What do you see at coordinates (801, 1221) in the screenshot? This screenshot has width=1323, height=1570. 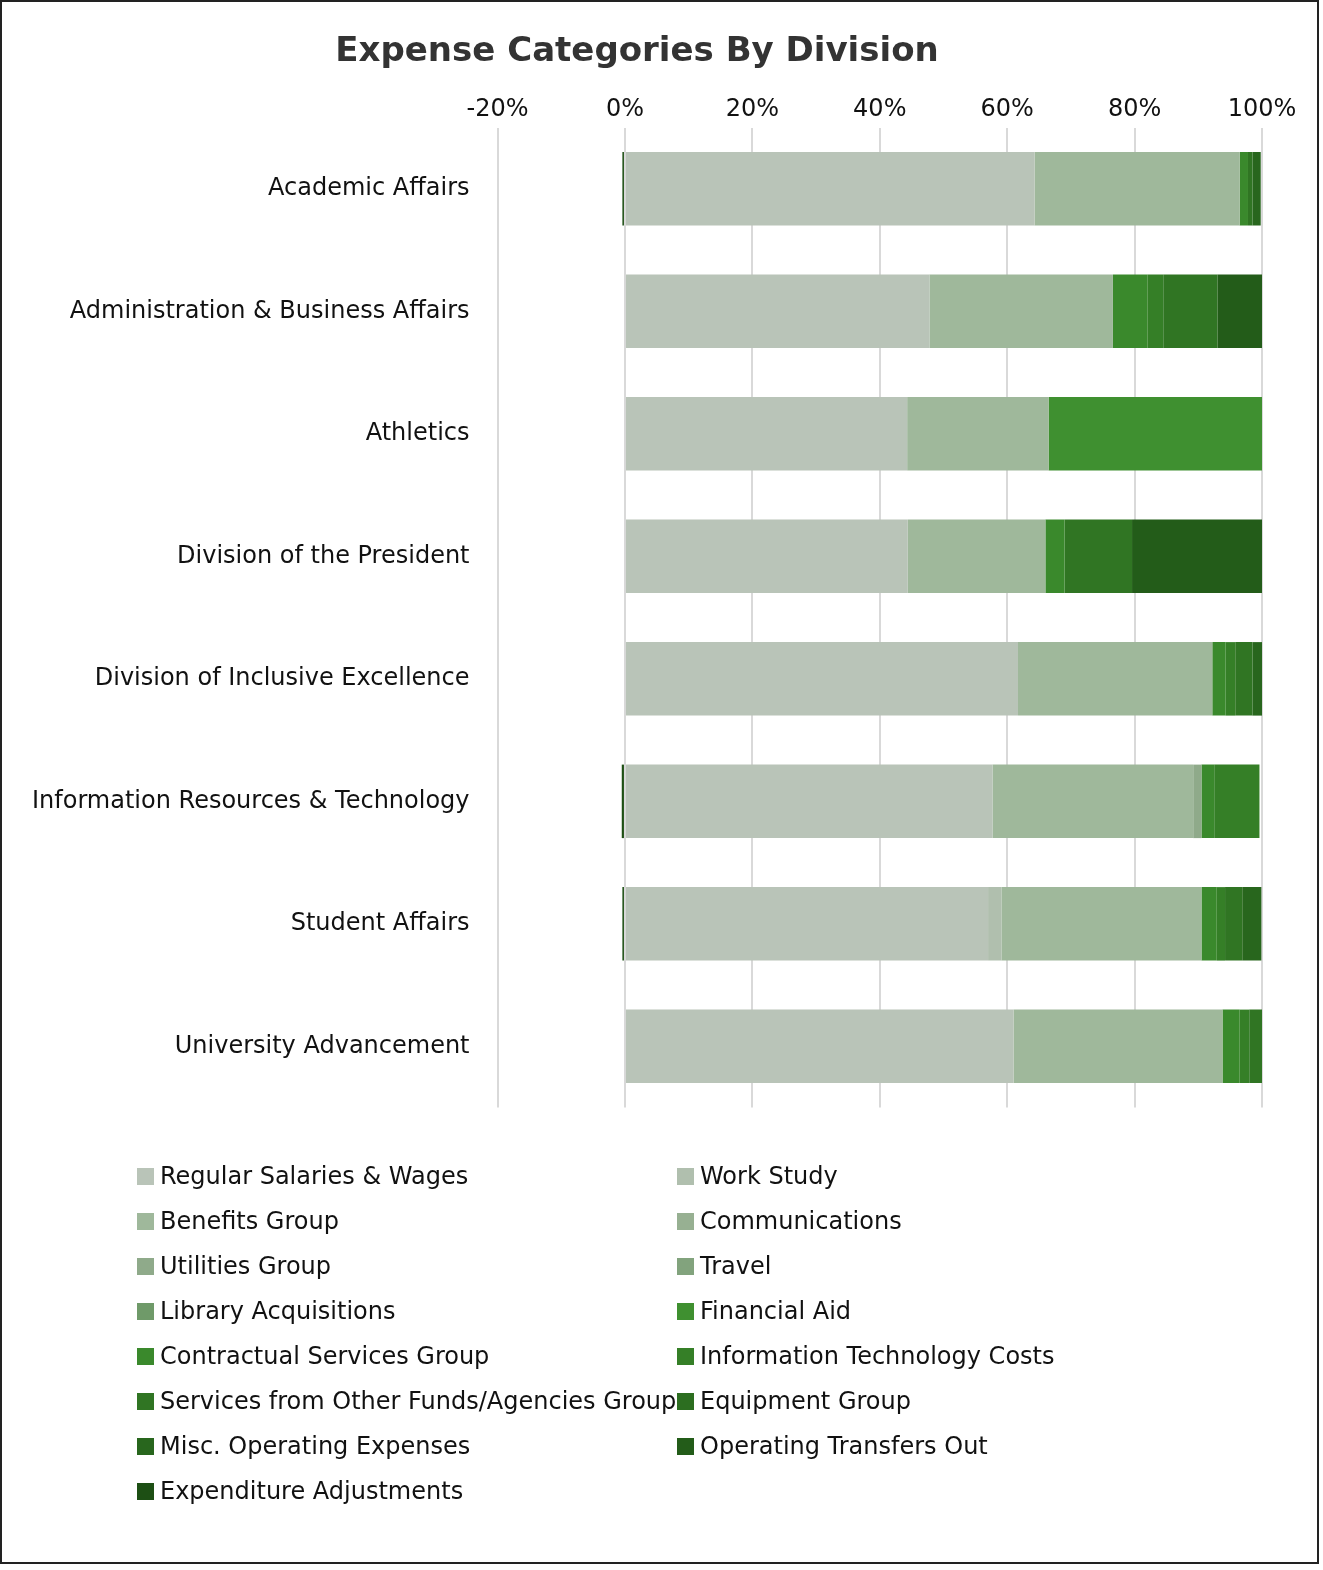 I see `legend-label: Communications` at bounding box center [801, 1221].